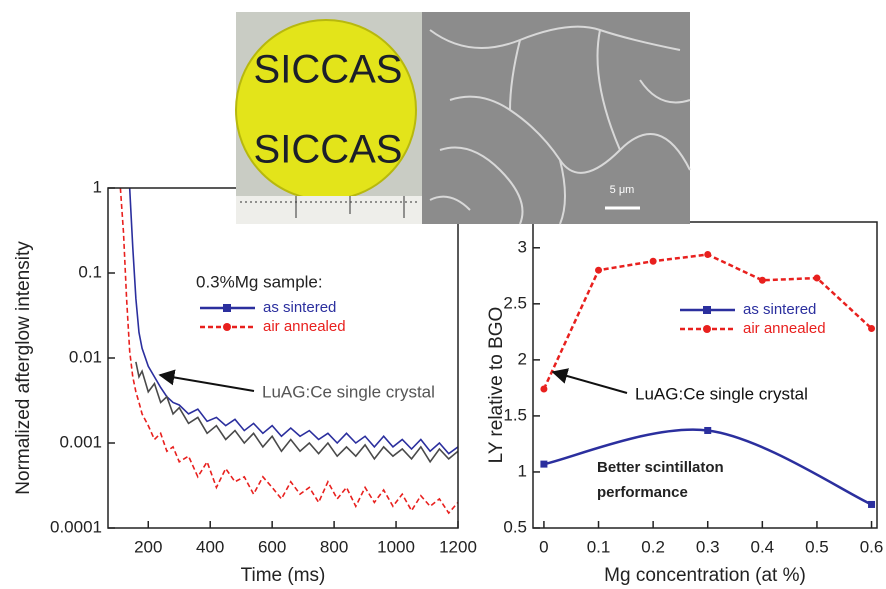 This screenshot has width=886, height=589. I want to click on note: Better scintillaton, so click(660, 467).